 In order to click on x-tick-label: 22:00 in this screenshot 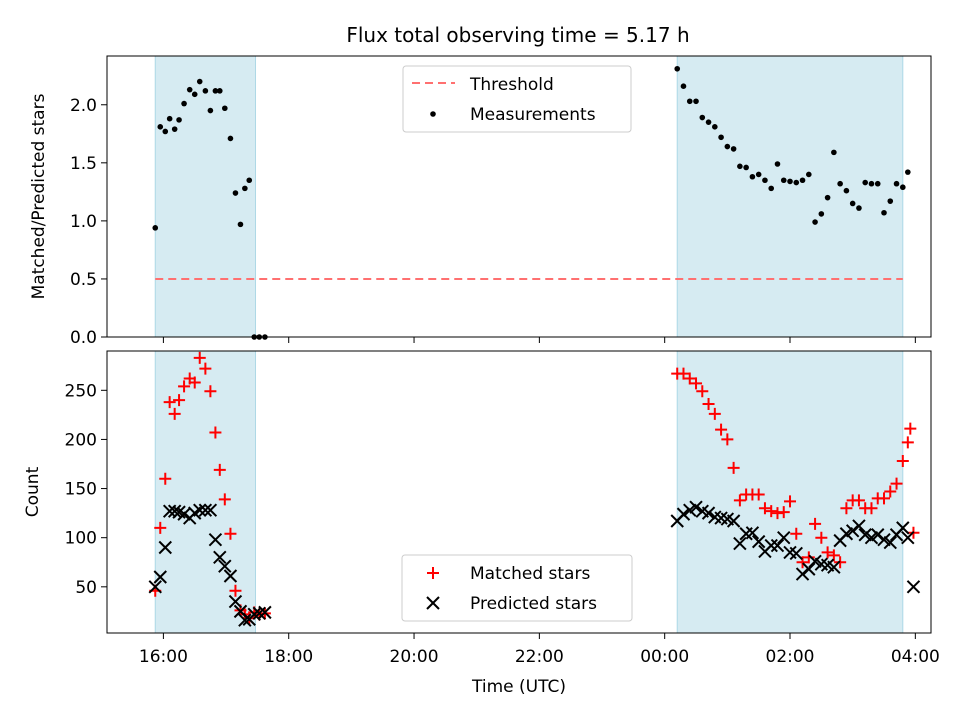, I will do `click(539, 657)`.